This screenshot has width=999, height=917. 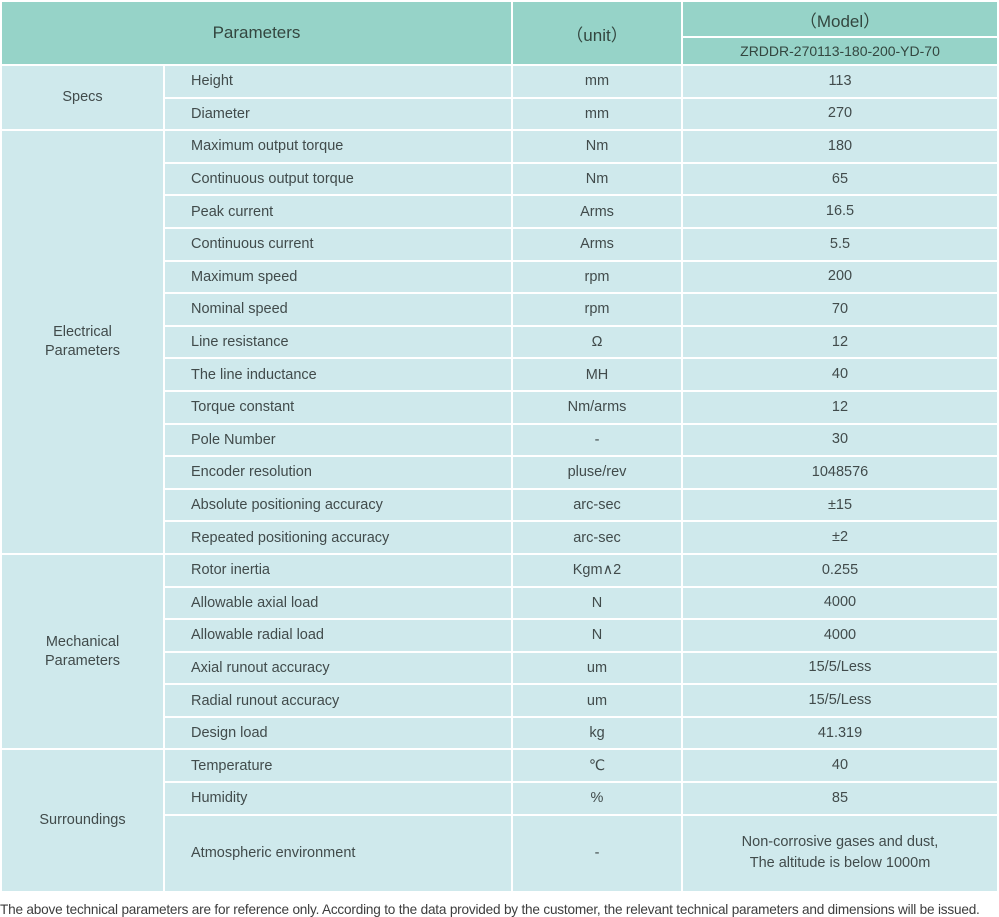 What do you see at coordinates (840, 505) in the screenshot?
I see `value-cell: ±15` at bounding box center [840, 505].